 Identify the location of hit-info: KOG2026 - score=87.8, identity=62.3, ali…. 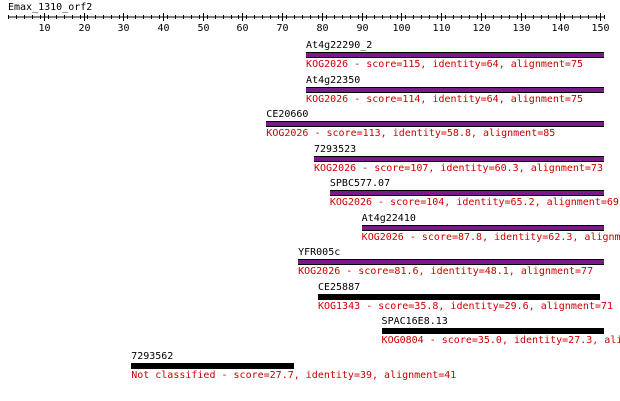
(490, 237).